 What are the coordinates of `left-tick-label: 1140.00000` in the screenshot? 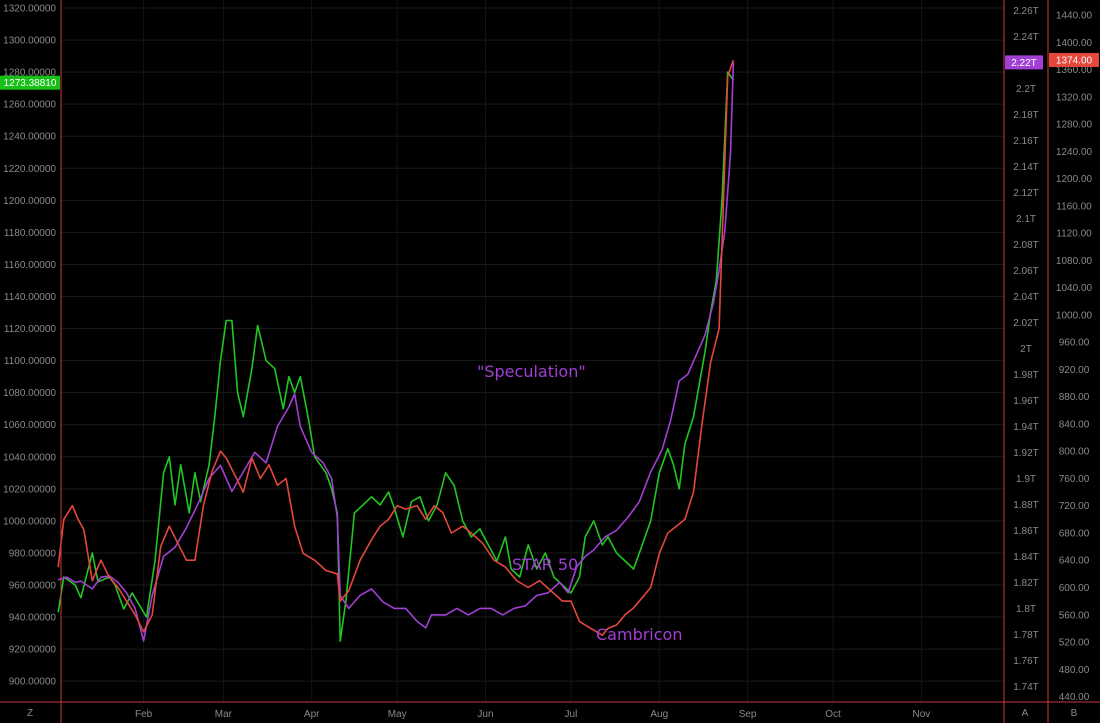 It's located at (30, 297).